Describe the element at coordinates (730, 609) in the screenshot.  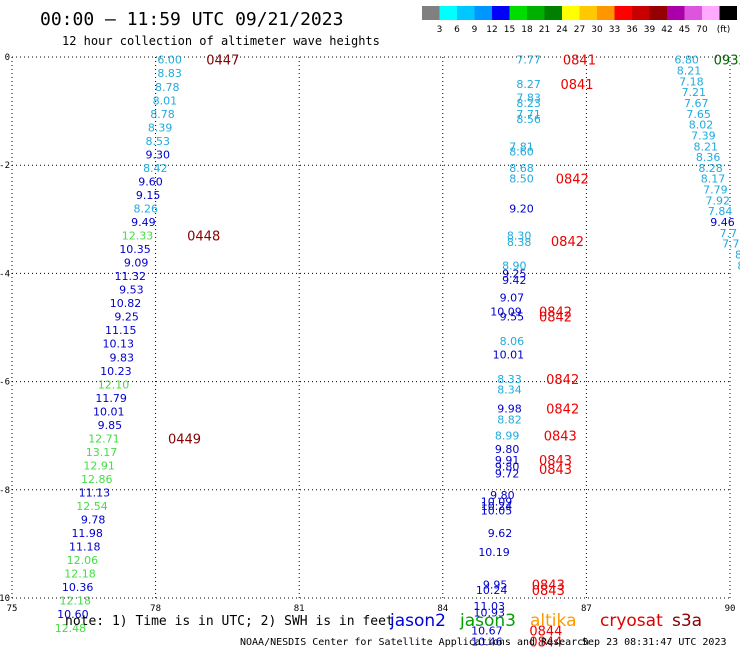
I see `x-tick-label: 90` at that location.